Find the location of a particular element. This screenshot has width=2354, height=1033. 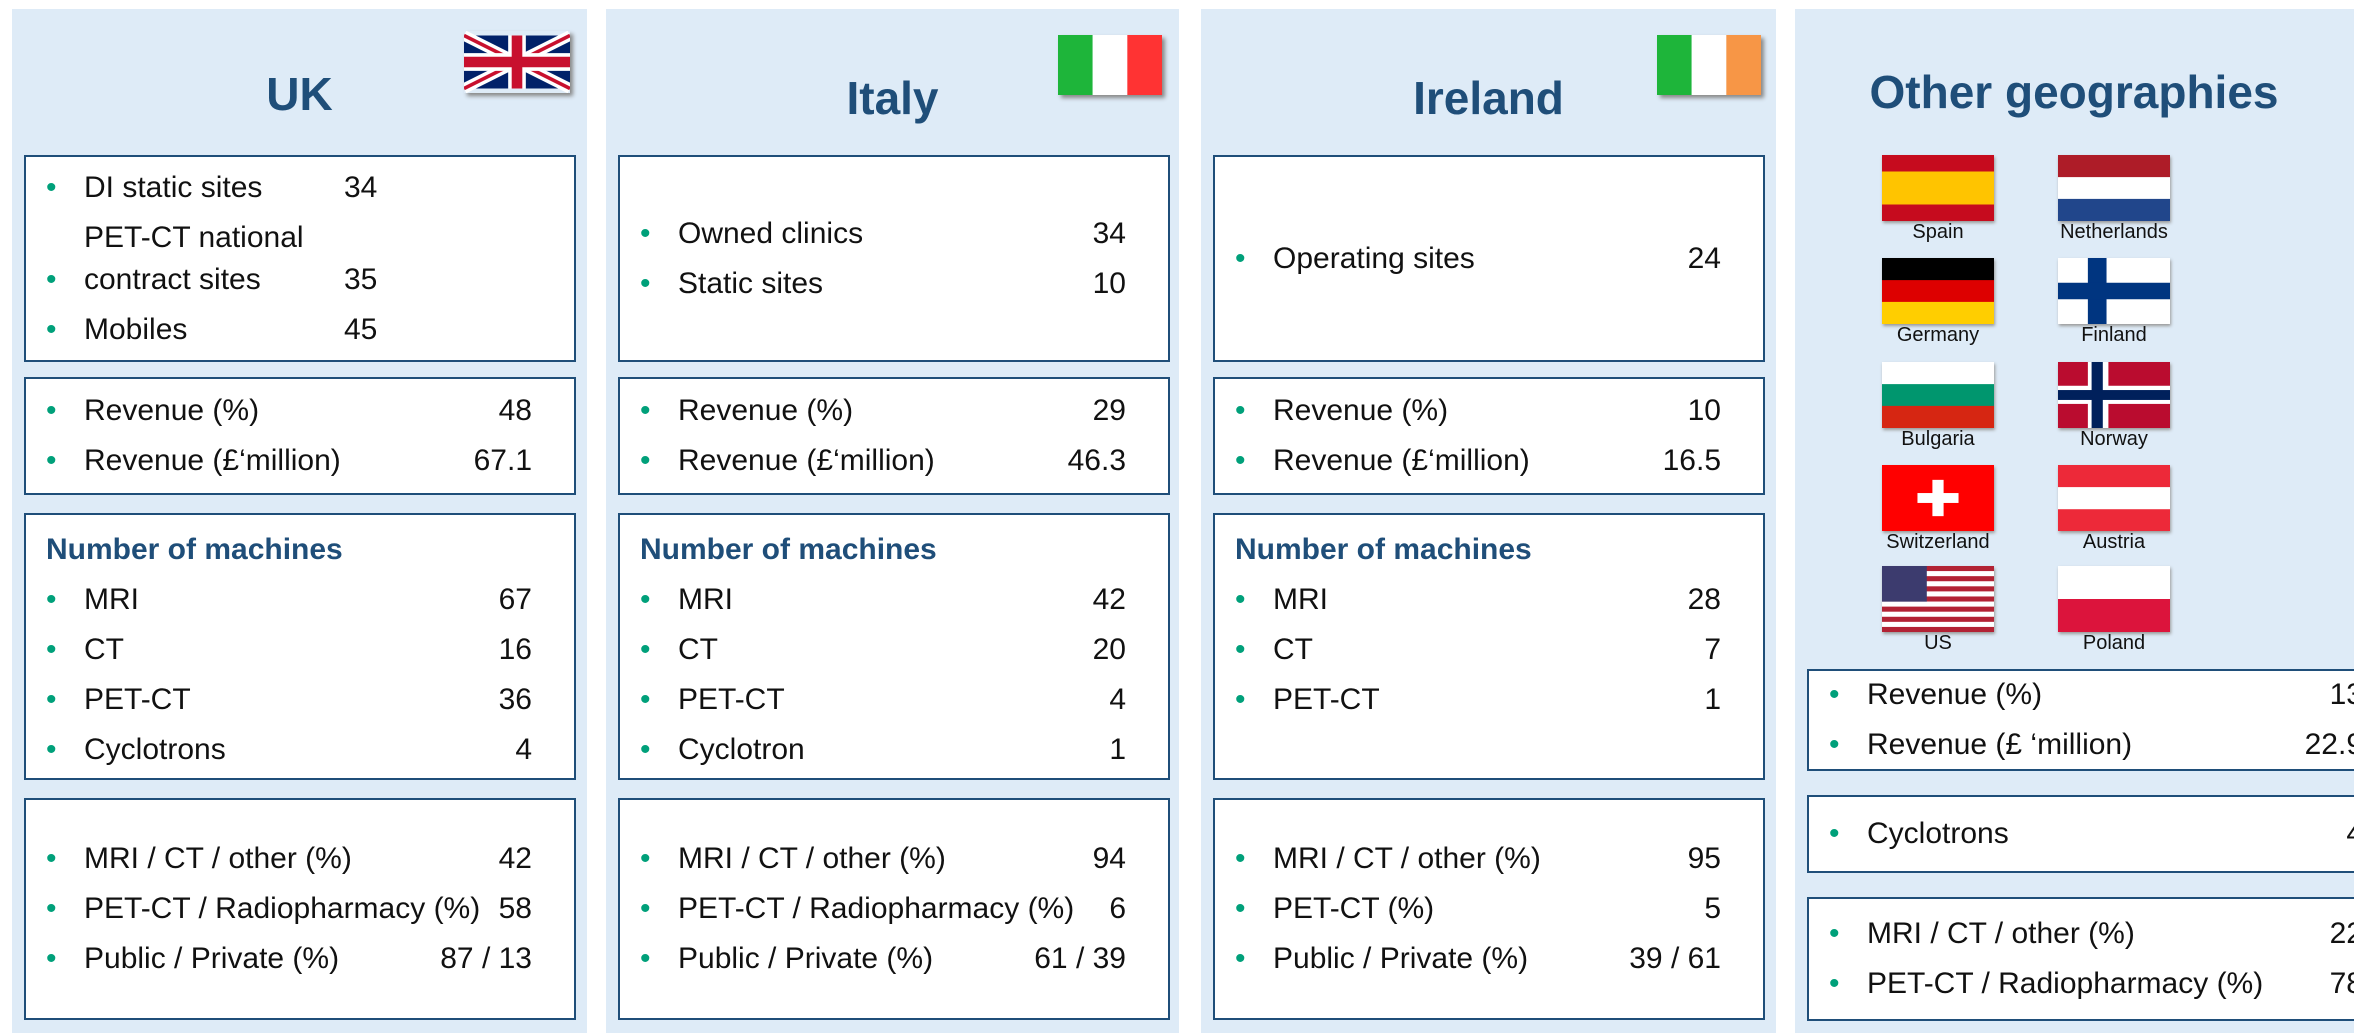

item-value: 78 is located at coordinates (2341, 983).